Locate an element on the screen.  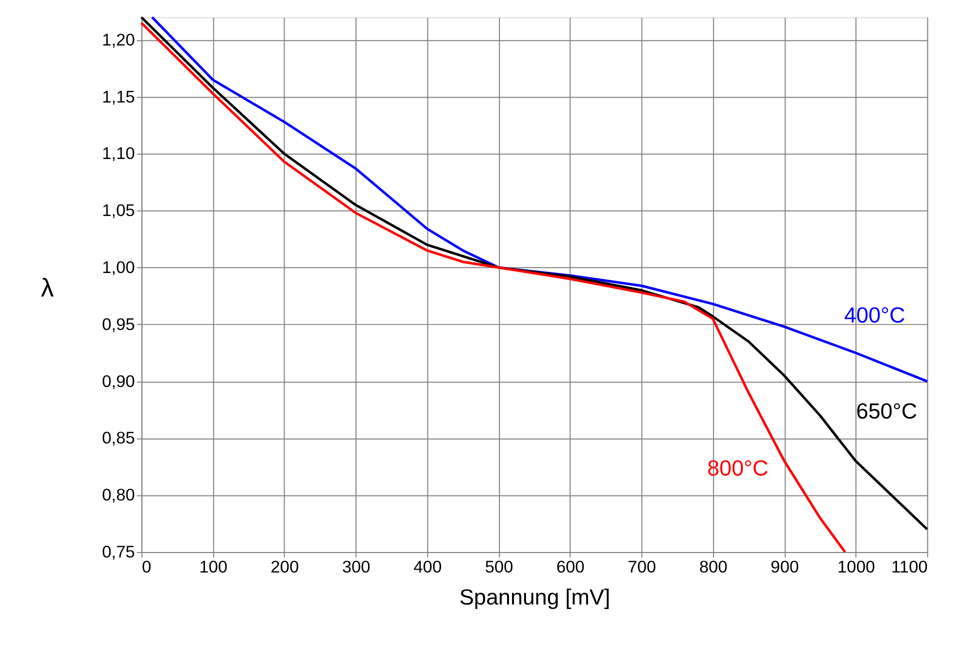
series-label: 400°C is located at coordinates (875, 315).